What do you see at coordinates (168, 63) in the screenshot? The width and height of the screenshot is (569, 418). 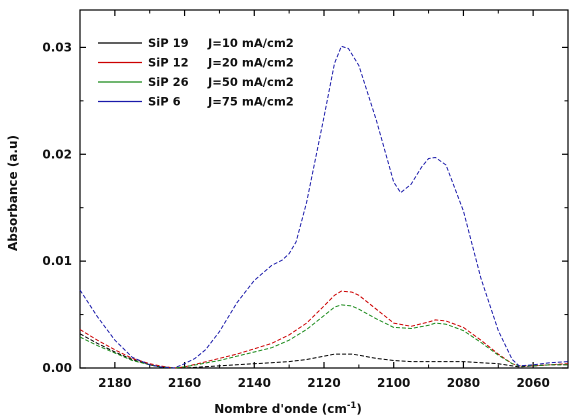 I see `legend-series-name: SiP 12` at bounding box center [168, 63].